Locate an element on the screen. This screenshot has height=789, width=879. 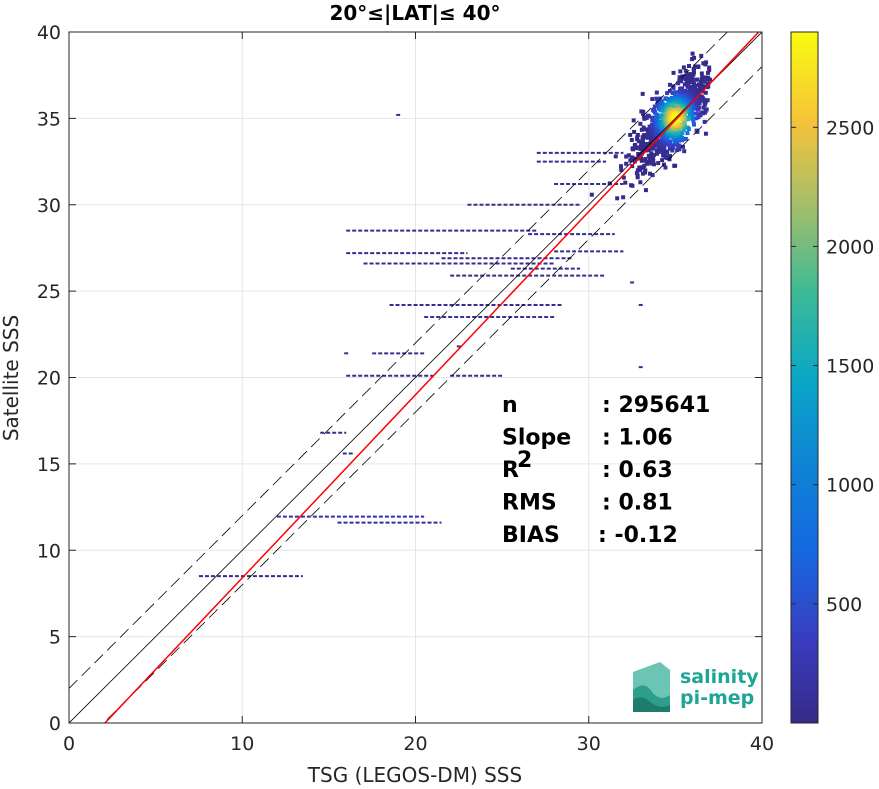
colorbar-tick-label: 500 is located at coordinates (844, 605).